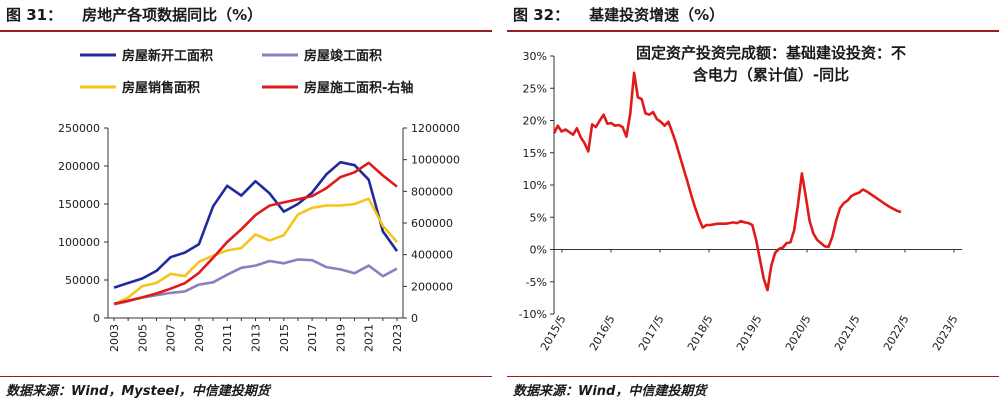 The width and height of the screenshot is (999, 411). What do you see at coordinates (34, 15) in the screenshot?
I see `left-figure-number: 图 31：` at bounding box center [34, 15].